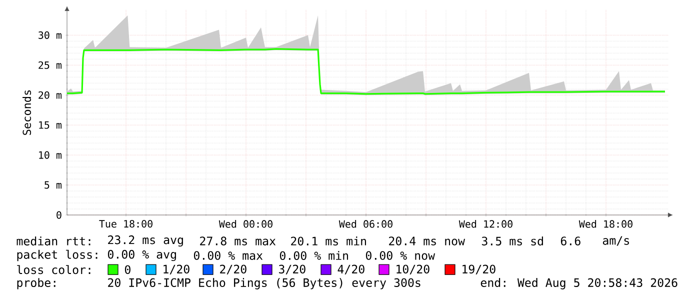  What do you see at coordinates (57, 256) in the screenshot?
I see `text: packet loss:` at bounding box center [57, 256].